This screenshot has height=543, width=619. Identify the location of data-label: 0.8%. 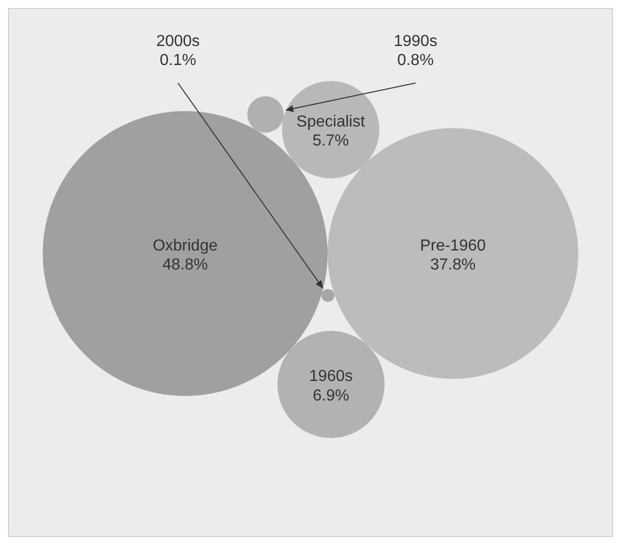
(415, 60).